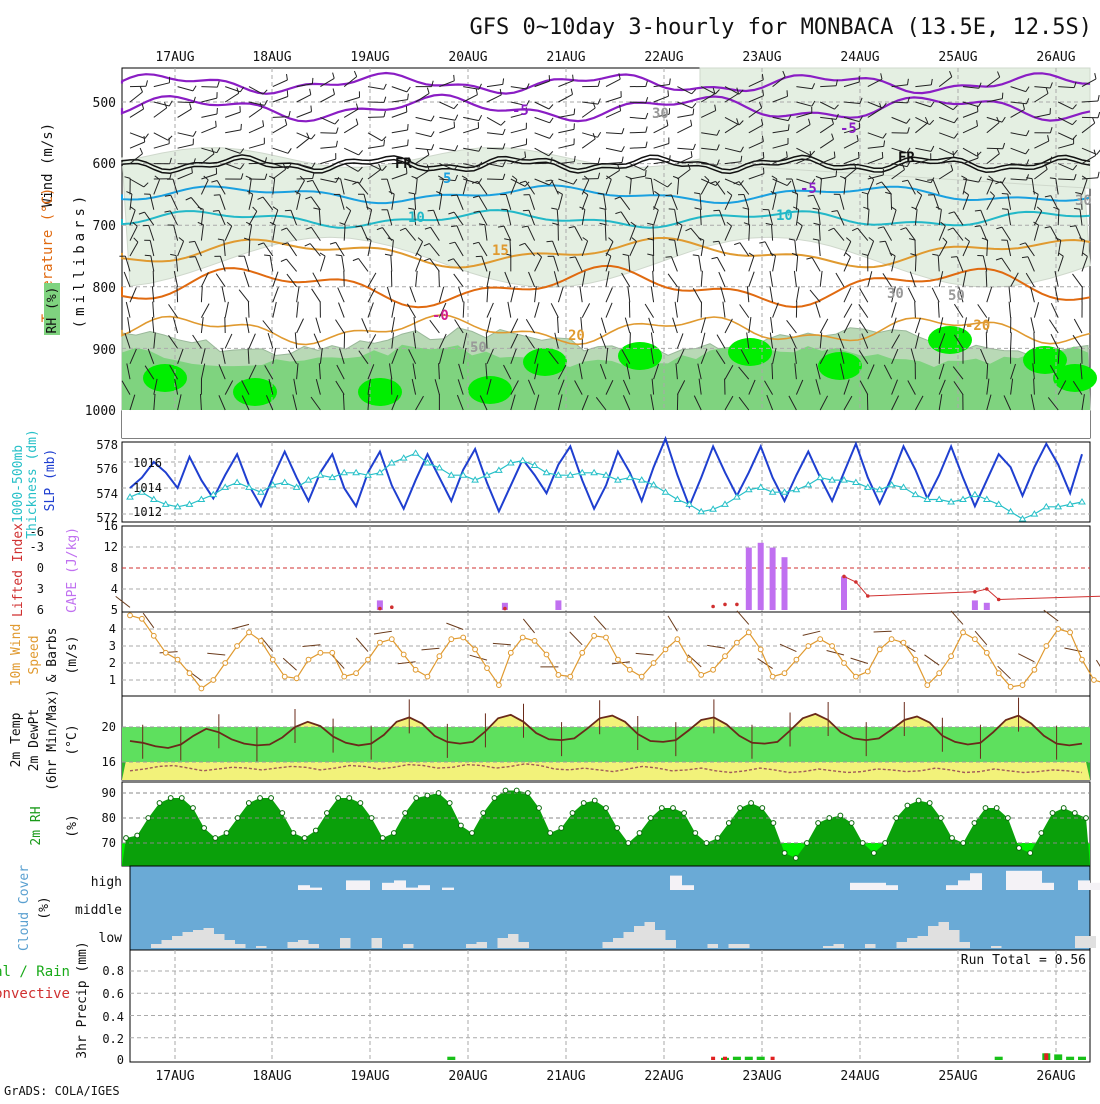 Image resolution: width=1100 pixels, height=1104 pixels. I want to click on temp2m-tick-label: 20, so click(109, 727).